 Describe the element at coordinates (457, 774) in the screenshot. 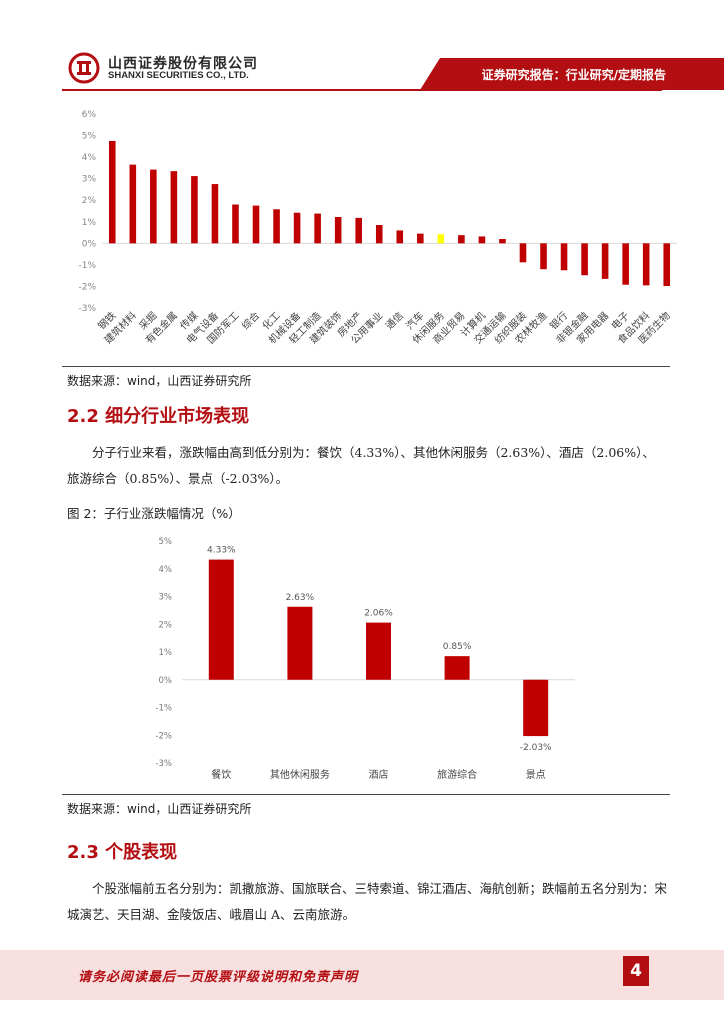

I see `x-tick-label: 旅游综合` at that location.